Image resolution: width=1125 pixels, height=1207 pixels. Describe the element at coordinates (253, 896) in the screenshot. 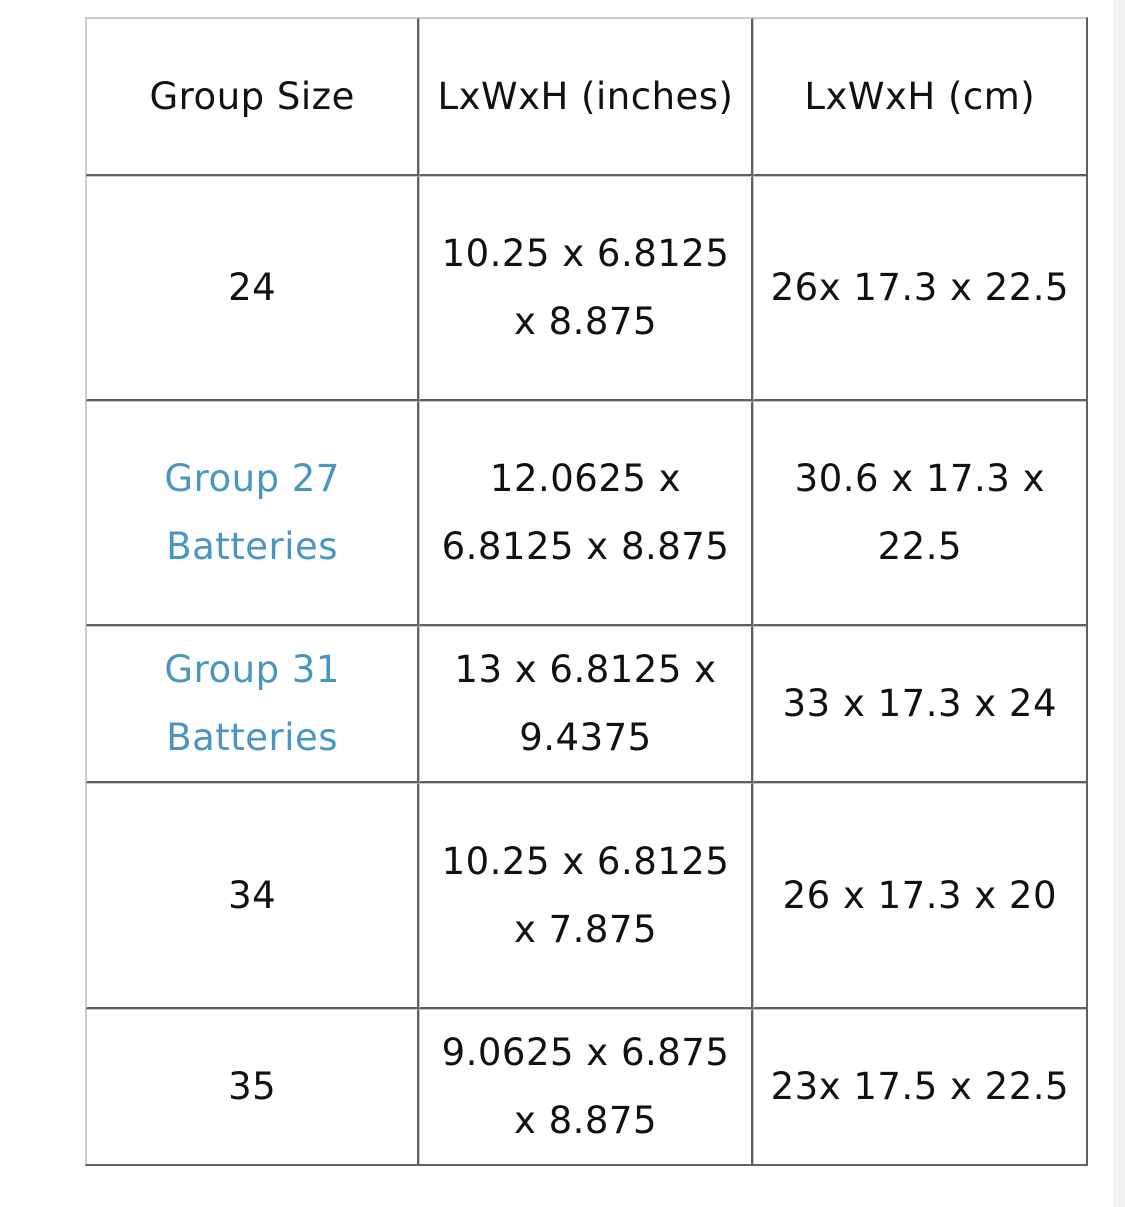

I see `group-size-cell: 34` at that location.